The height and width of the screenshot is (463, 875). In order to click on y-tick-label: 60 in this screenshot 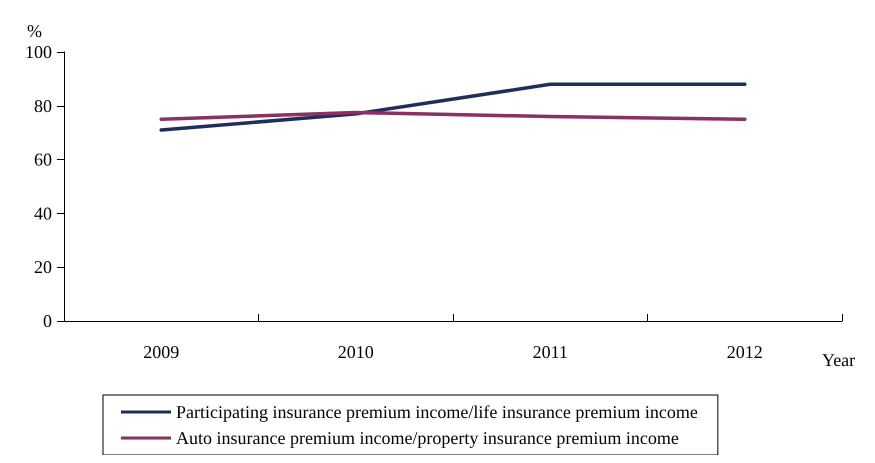, I will do `click(43, 160)`.